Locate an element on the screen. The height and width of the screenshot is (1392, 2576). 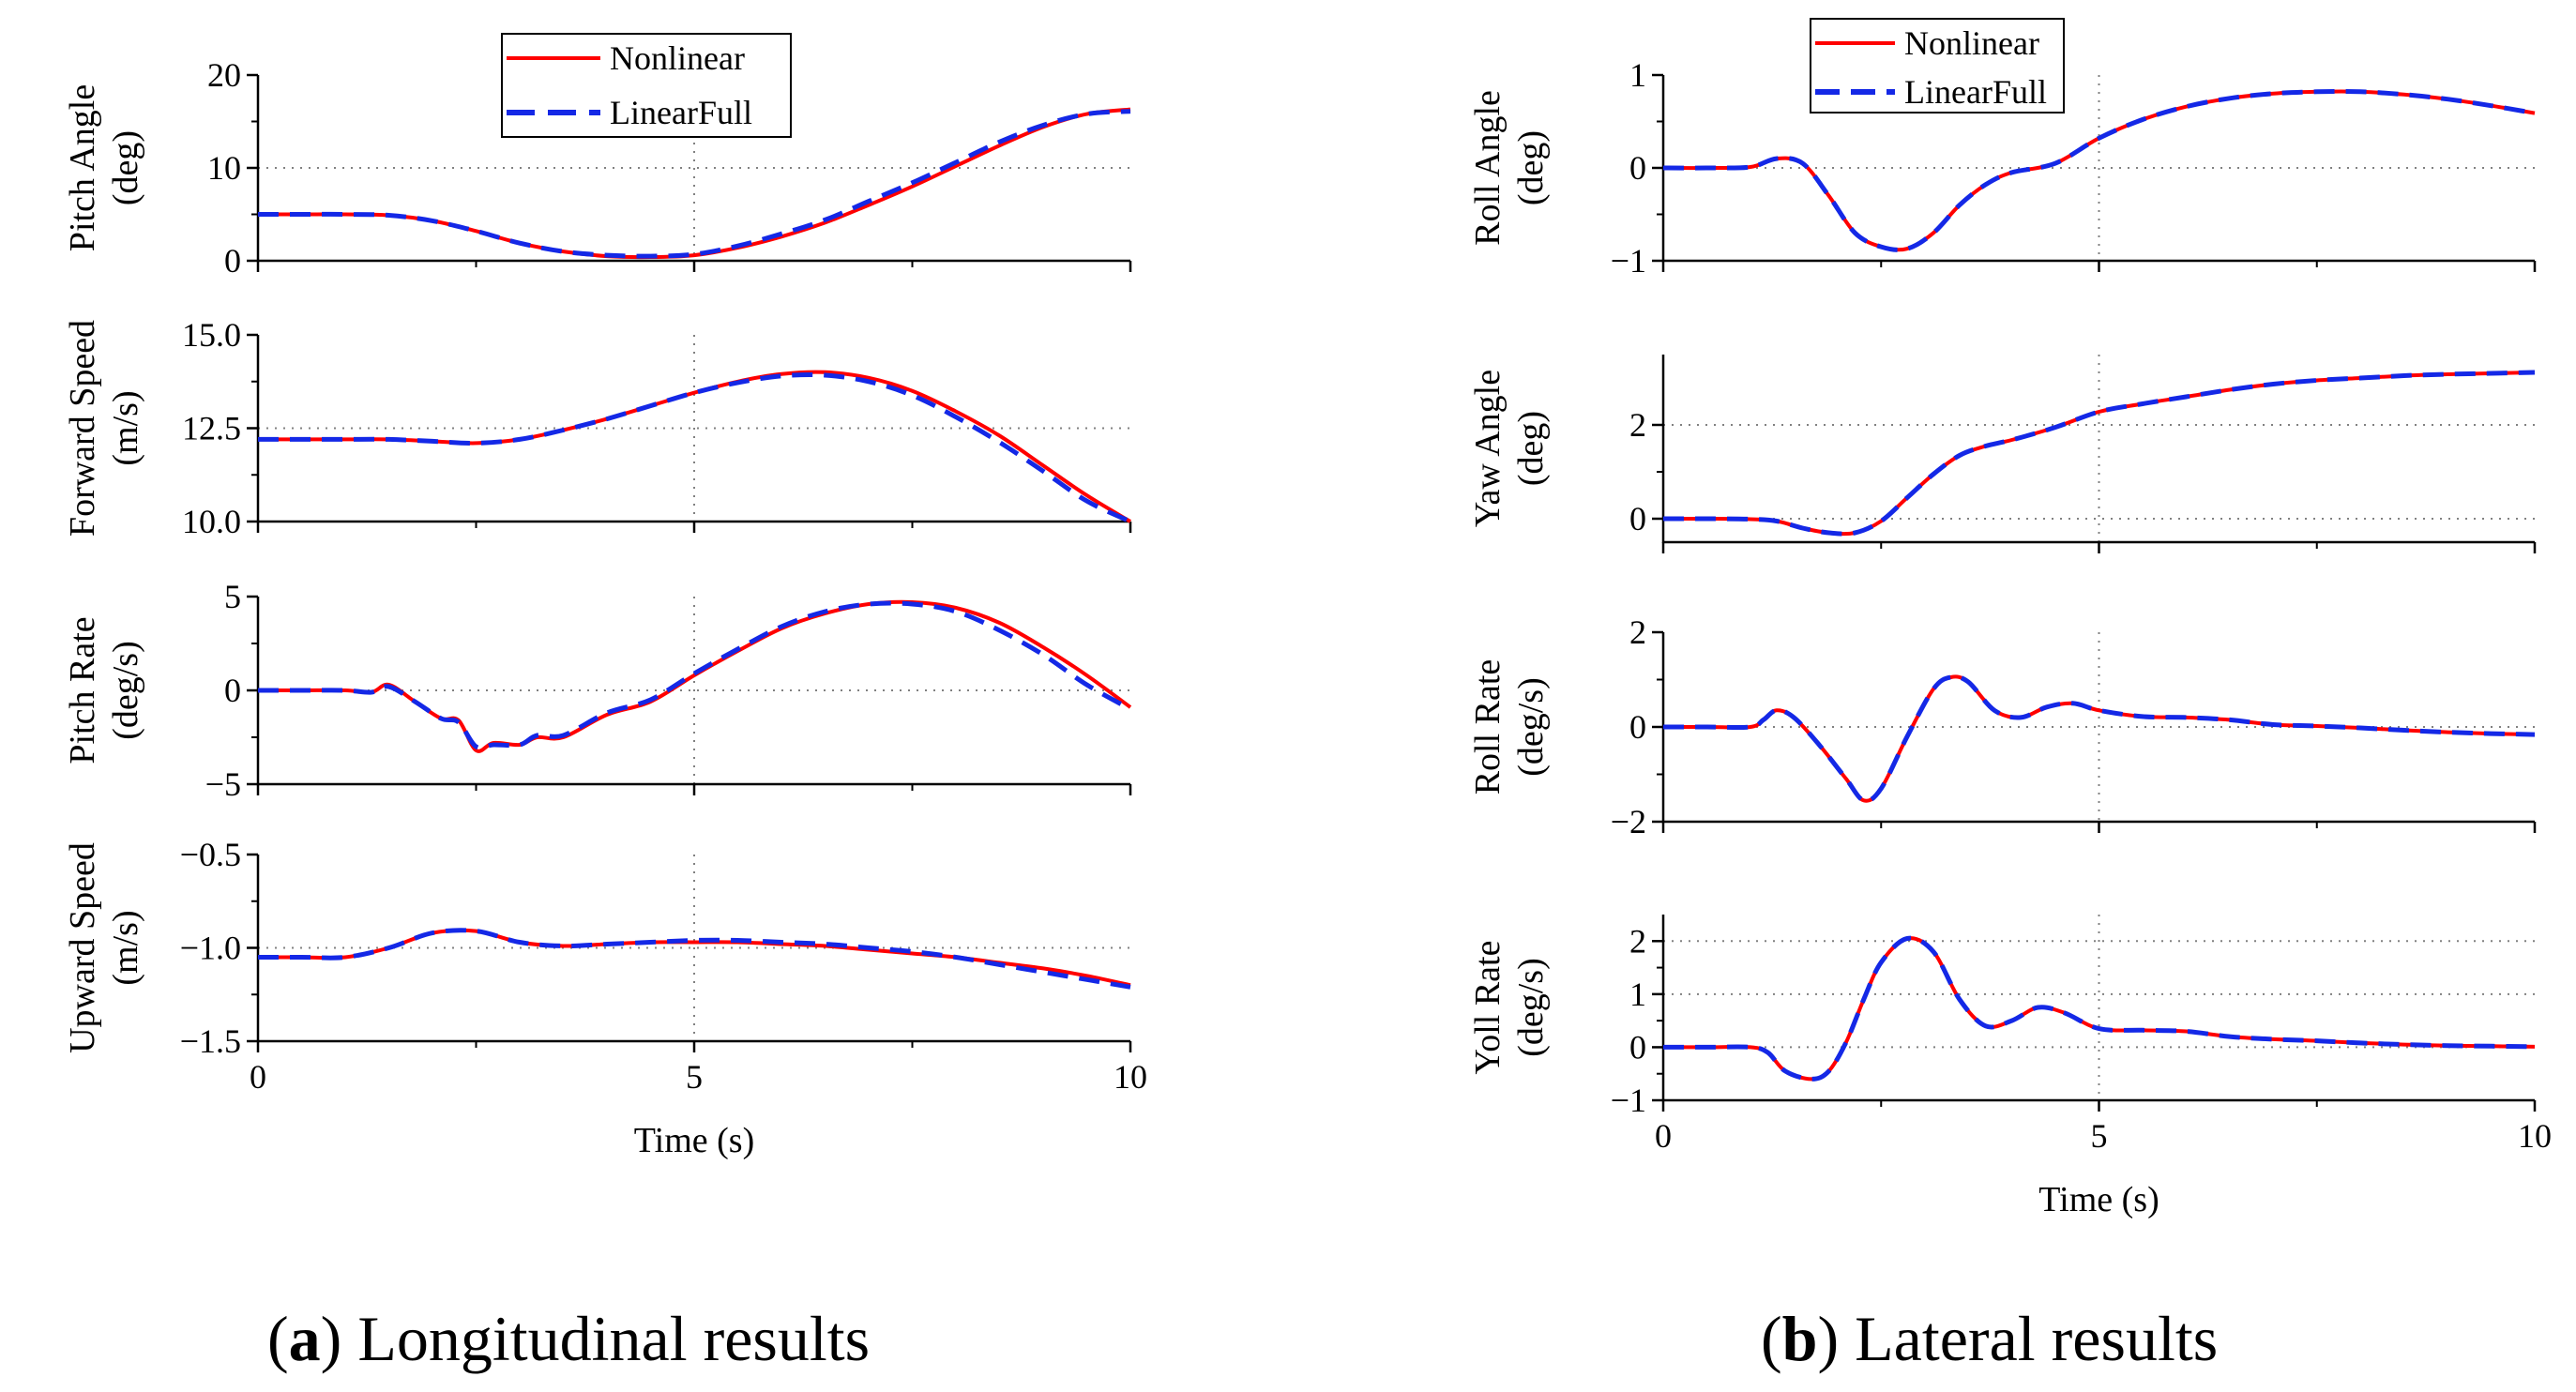
pitch-angle-y-tick-label: 0 is located at coordinates (233, 261).